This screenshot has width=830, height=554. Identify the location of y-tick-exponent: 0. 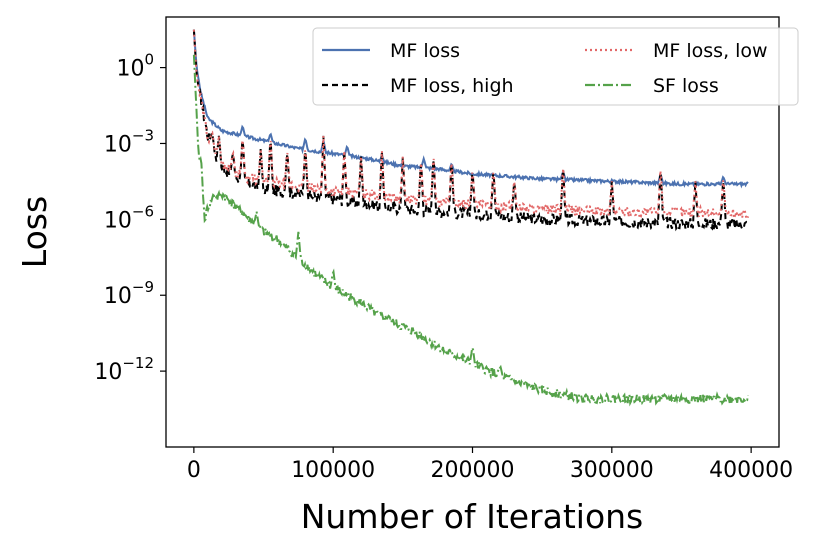
(149, 60).